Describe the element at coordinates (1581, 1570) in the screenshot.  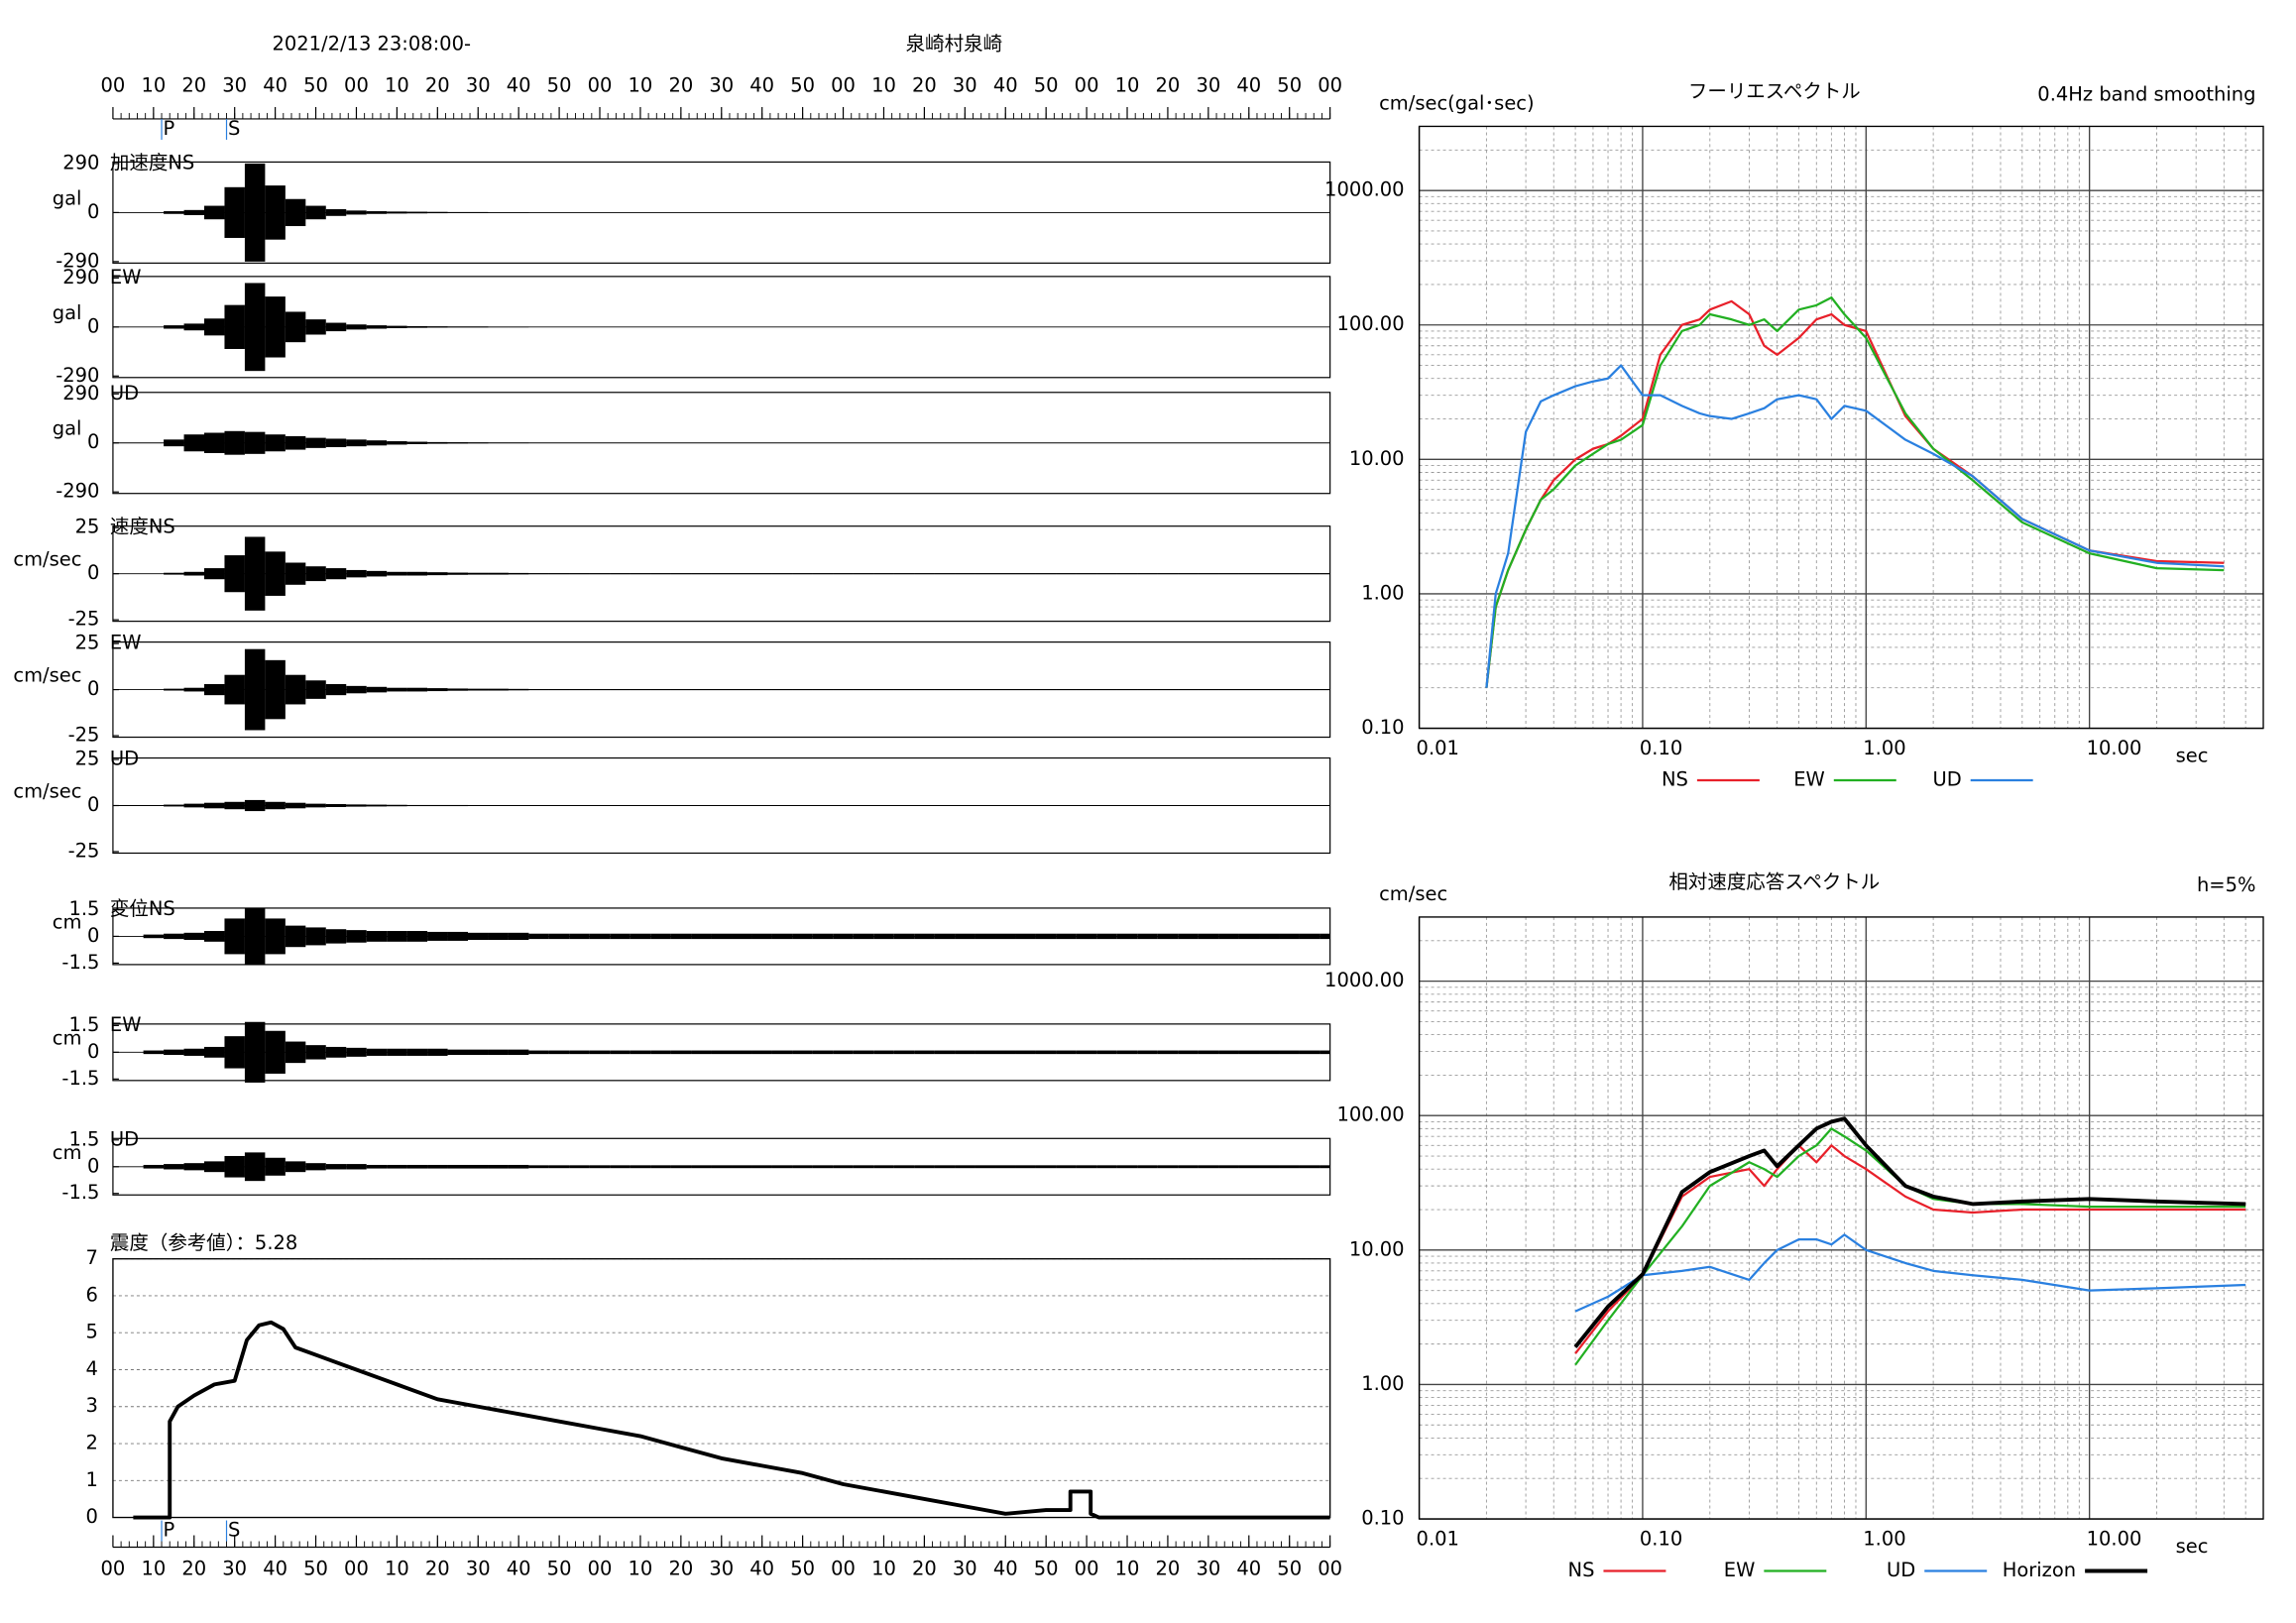
I see `legend-label: NS` at that location.